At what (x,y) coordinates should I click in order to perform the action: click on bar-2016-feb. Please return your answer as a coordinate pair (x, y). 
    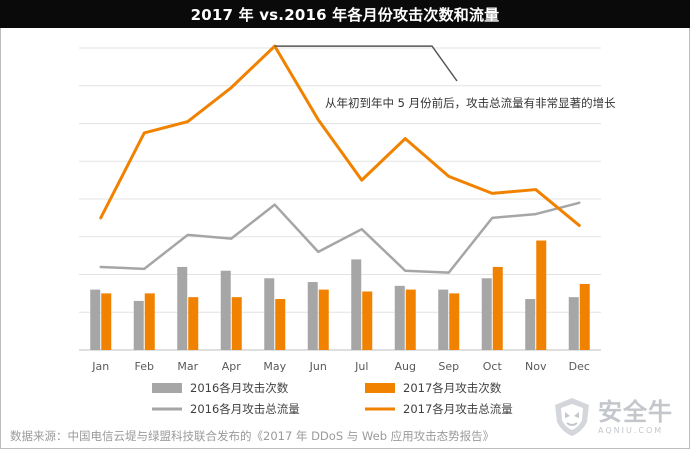
    Looking at the image, I should click on (138, 325).